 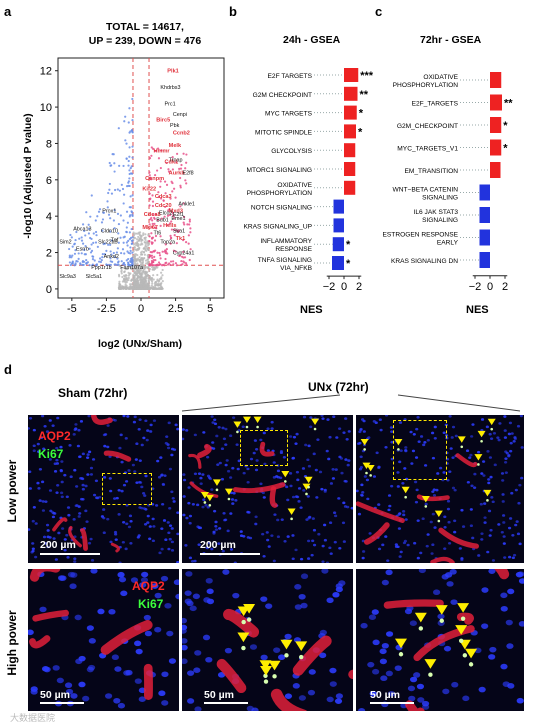 What do you see at coordinates (360, 132) in the screenshot?
I see `significance-mark: *` at bounding box center [360, 132].